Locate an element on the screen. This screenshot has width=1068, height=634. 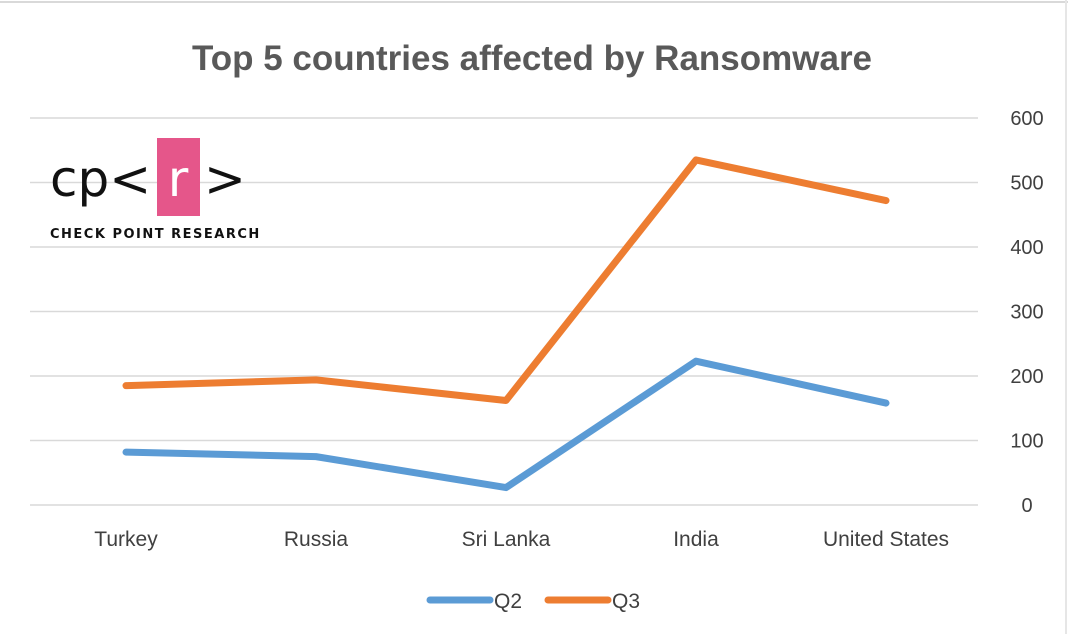
x-tick-label: India is located at coordinates (696, 539).